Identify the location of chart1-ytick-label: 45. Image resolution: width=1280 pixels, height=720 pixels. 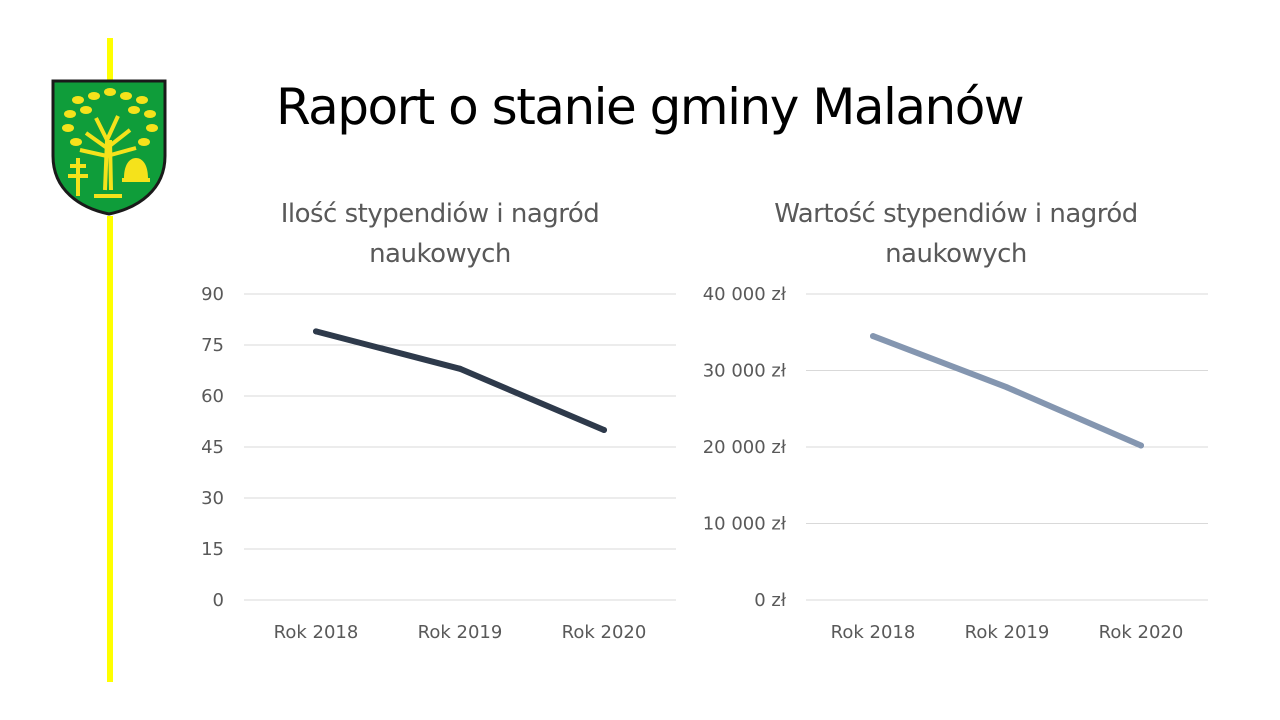
(212, 447).